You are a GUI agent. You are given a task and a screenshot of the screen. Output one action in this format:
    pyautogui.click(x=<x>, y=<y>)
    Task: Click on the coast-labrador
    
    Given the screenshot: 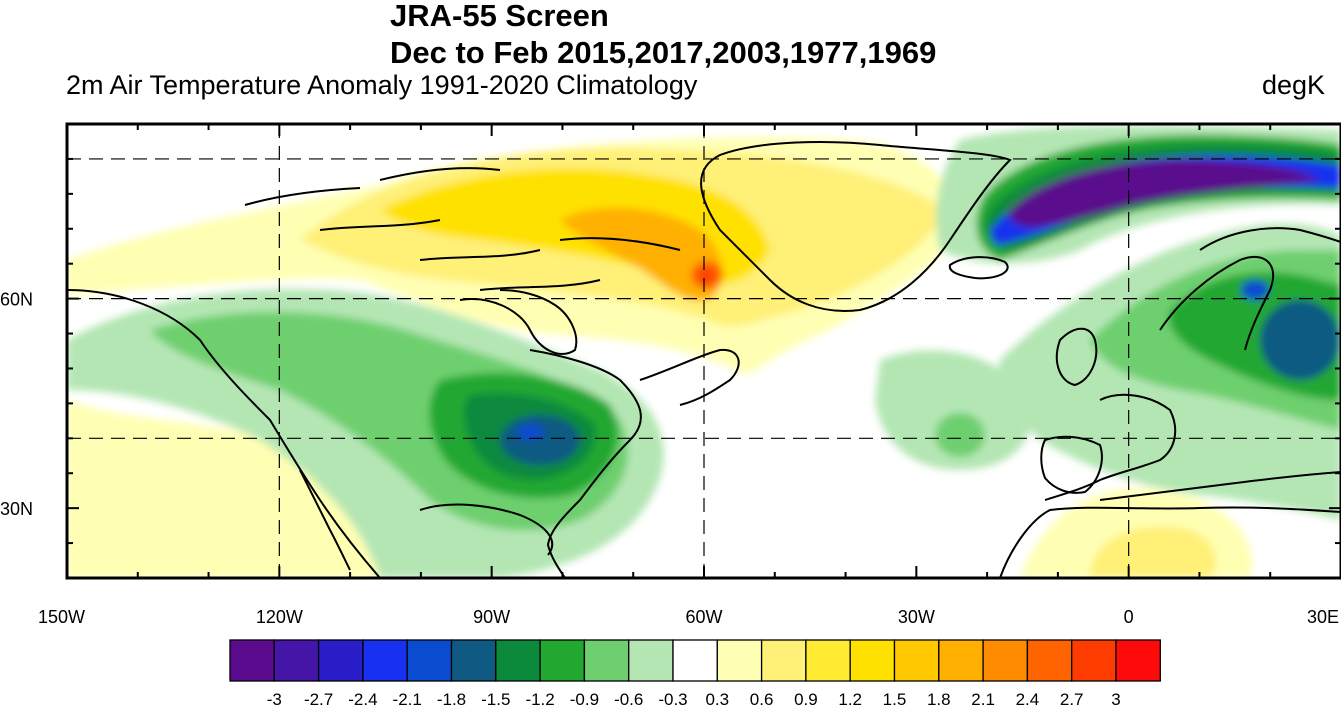 What is the action you would take?
    pyautogui.click(x=689, y=377)
    